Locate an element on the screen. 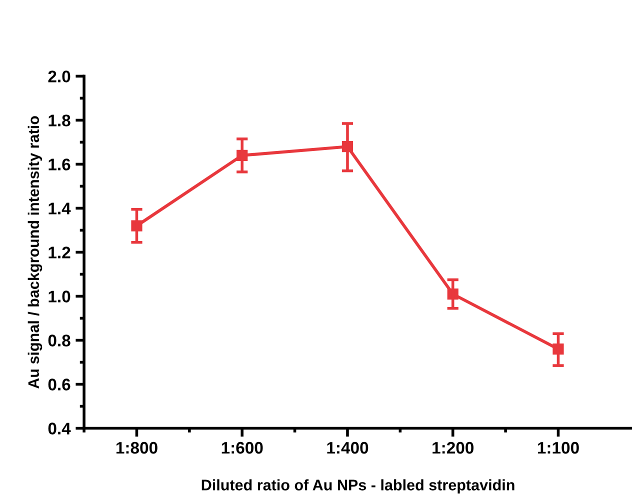 This screenshot has height=498, width=632. x-tick-label: 1:600 is located at coordinates (242, 448).